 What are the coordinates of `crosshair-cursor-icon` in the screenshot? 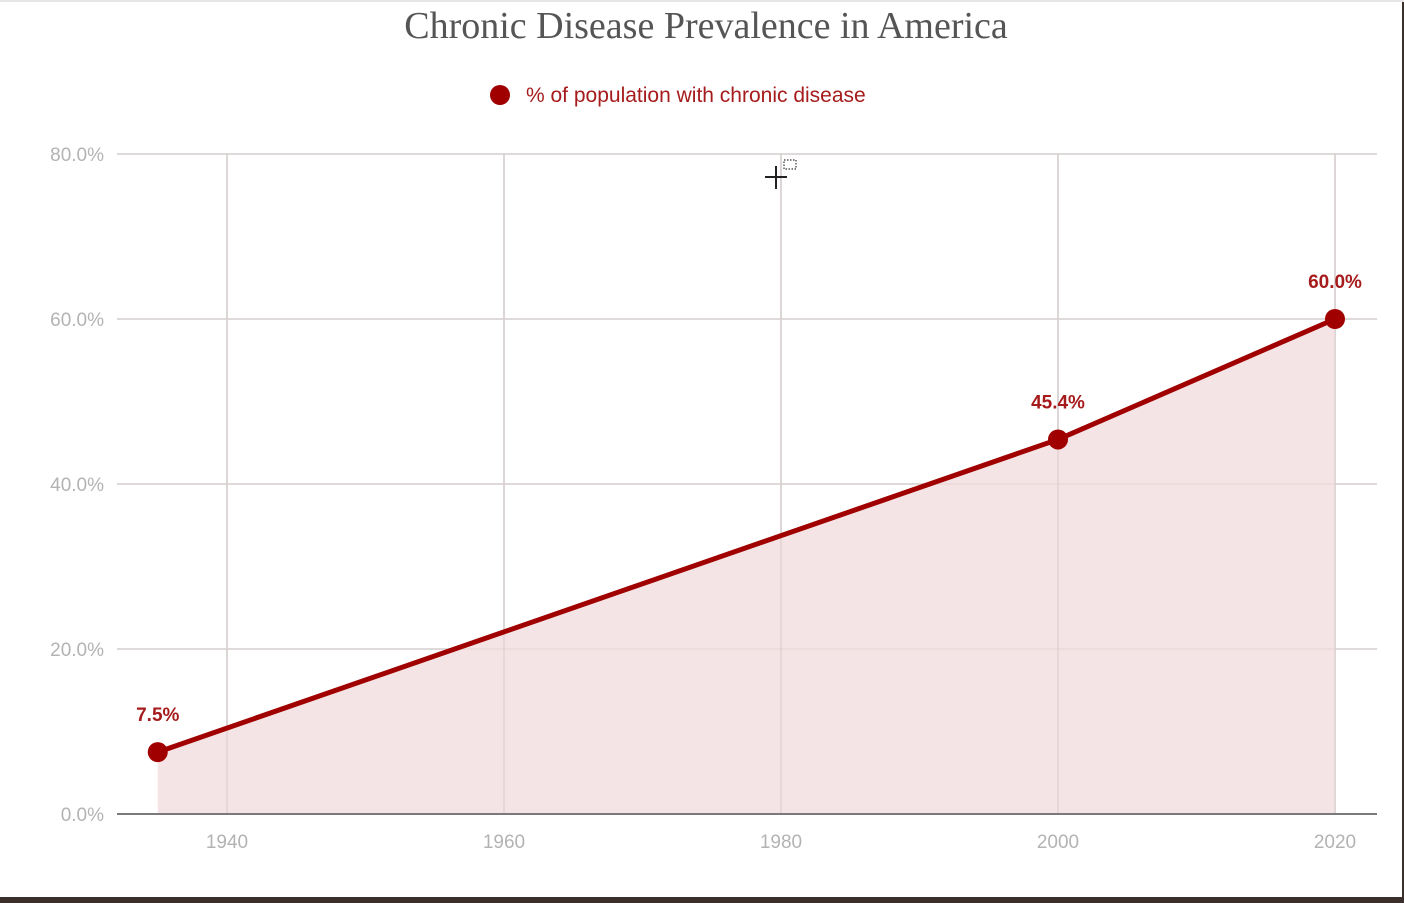 It's located at (781, 174).